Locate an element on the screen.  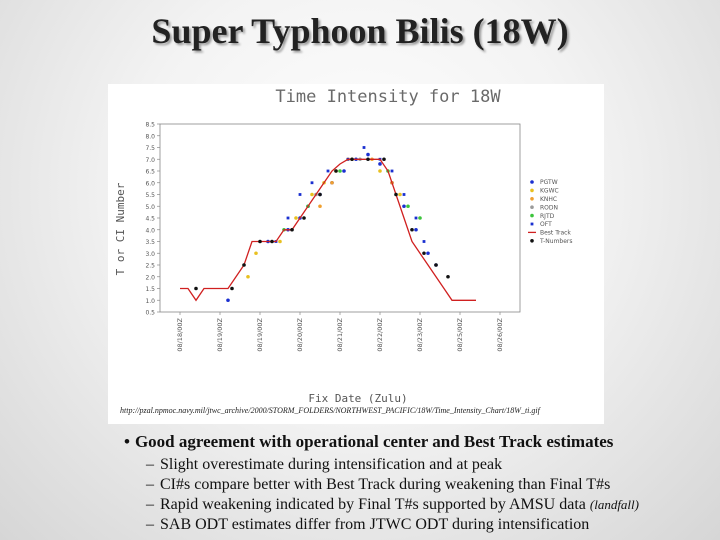
x-tick-label: 08/20/00Z is located at coordinates (300, 334).